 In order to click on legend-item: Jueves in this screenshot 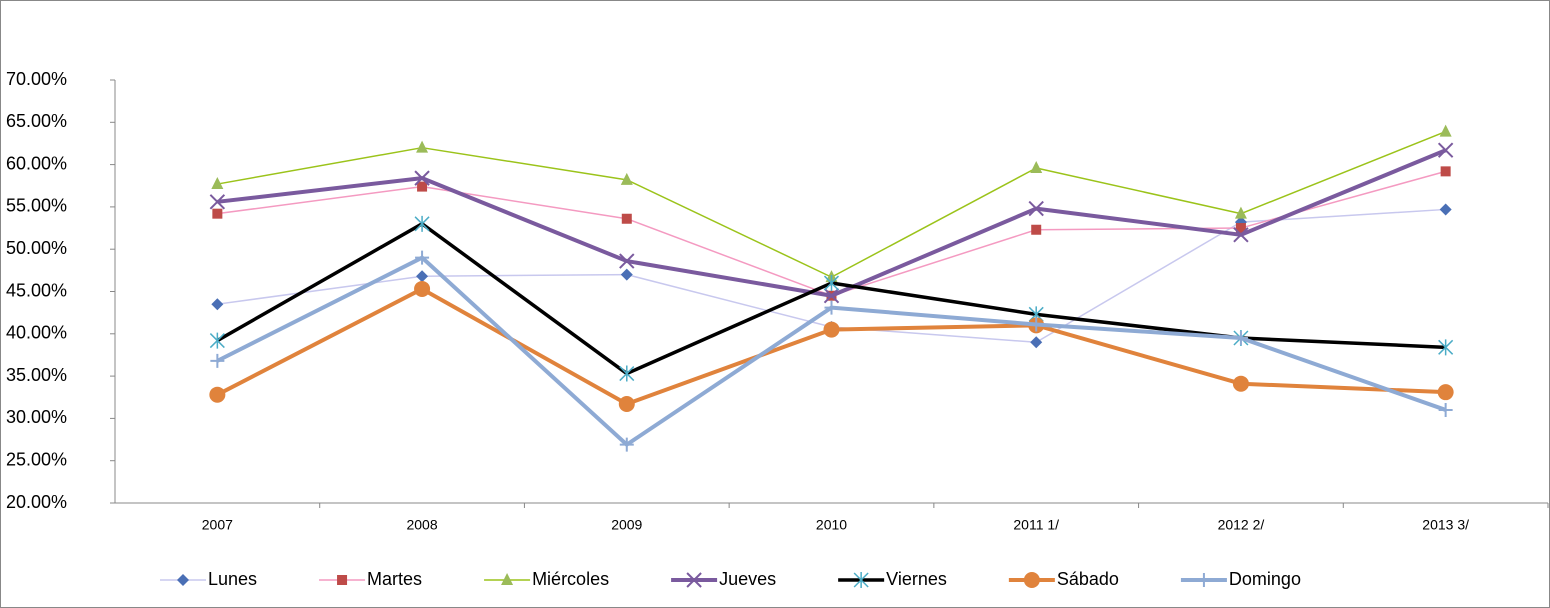, I will do `click(723, 579)`.